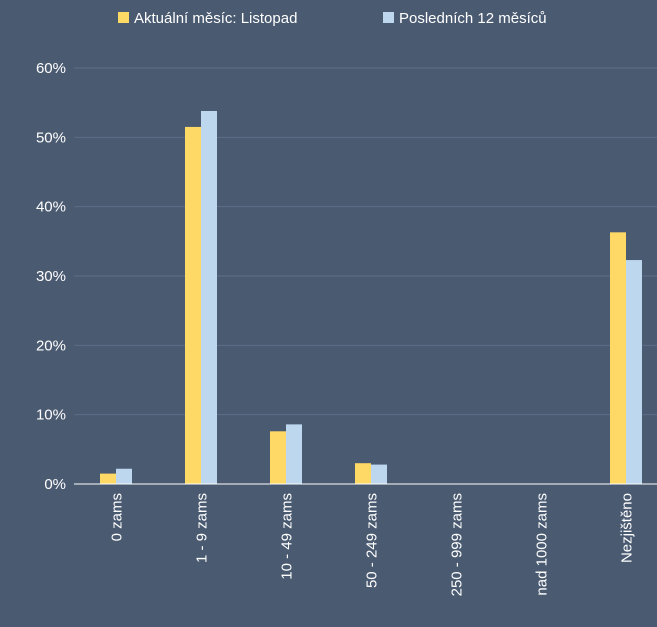 Image resolution: width=657 pixels, height=627 pixels. I want to click on legend-label-last-12-months: Posledních 12 měsíců, so click(473, 18).